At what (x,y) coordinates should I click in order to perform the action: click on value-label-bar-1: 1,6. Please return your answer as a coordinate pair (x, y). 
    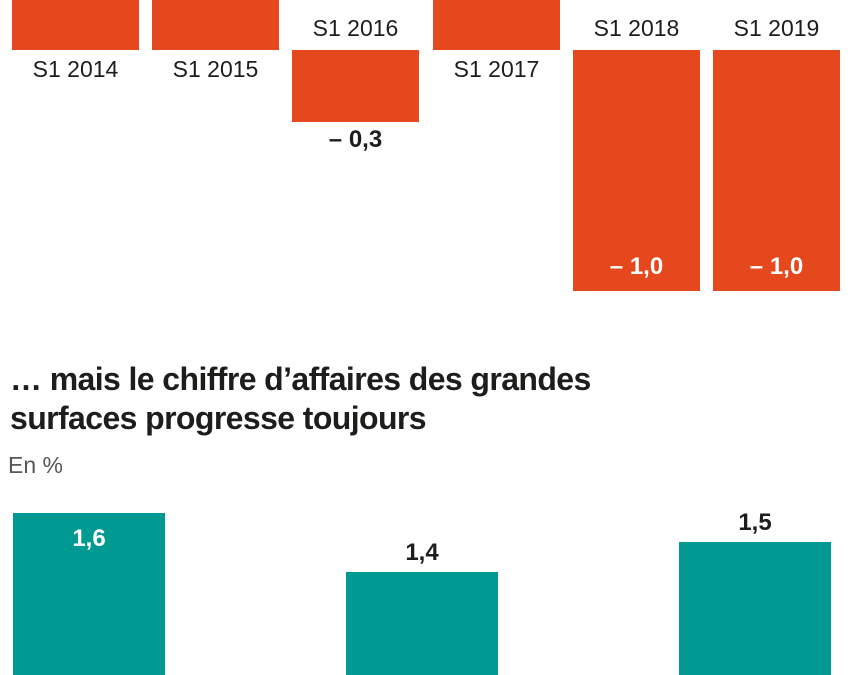
    Looking at the image, I should click on (89, 538).